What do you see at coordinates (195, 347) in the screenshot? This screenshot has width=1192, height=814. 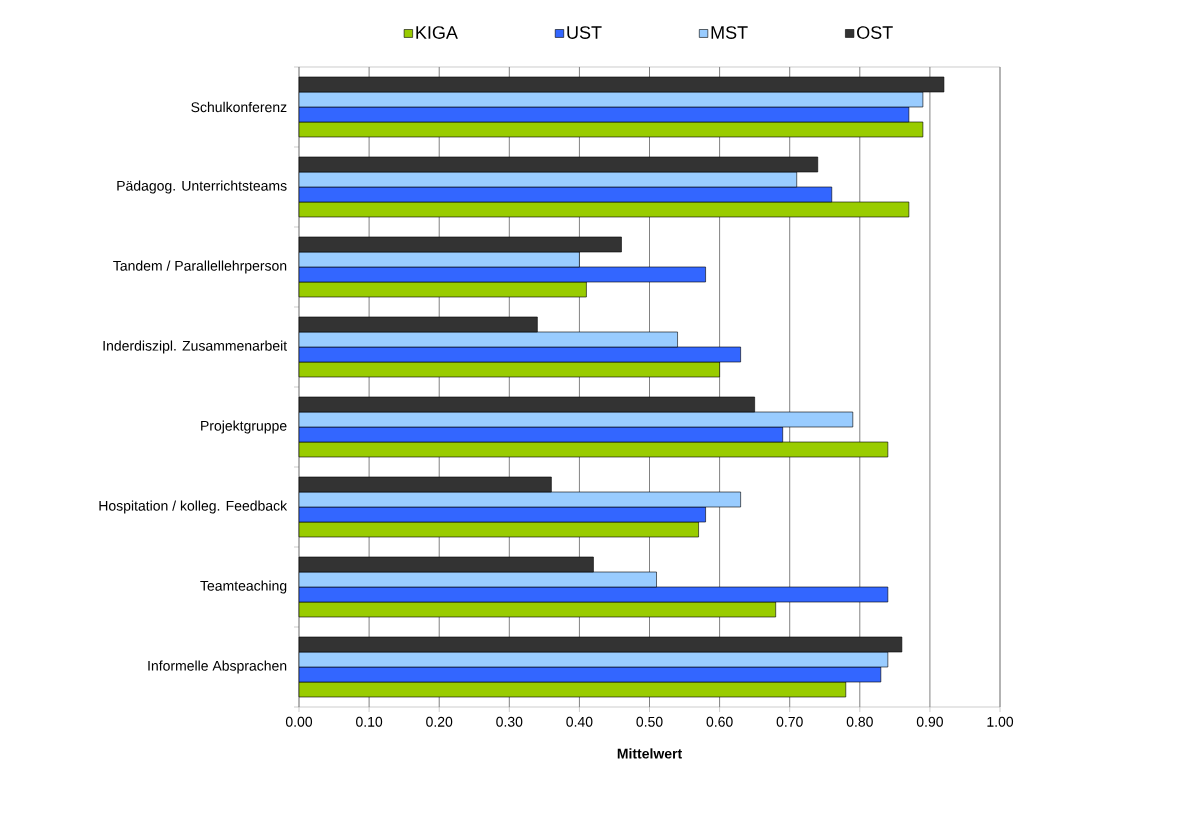 I see `y-tick-label: Inderdiszipl. Zusammenarbeit` at bounding box center [195, 347].